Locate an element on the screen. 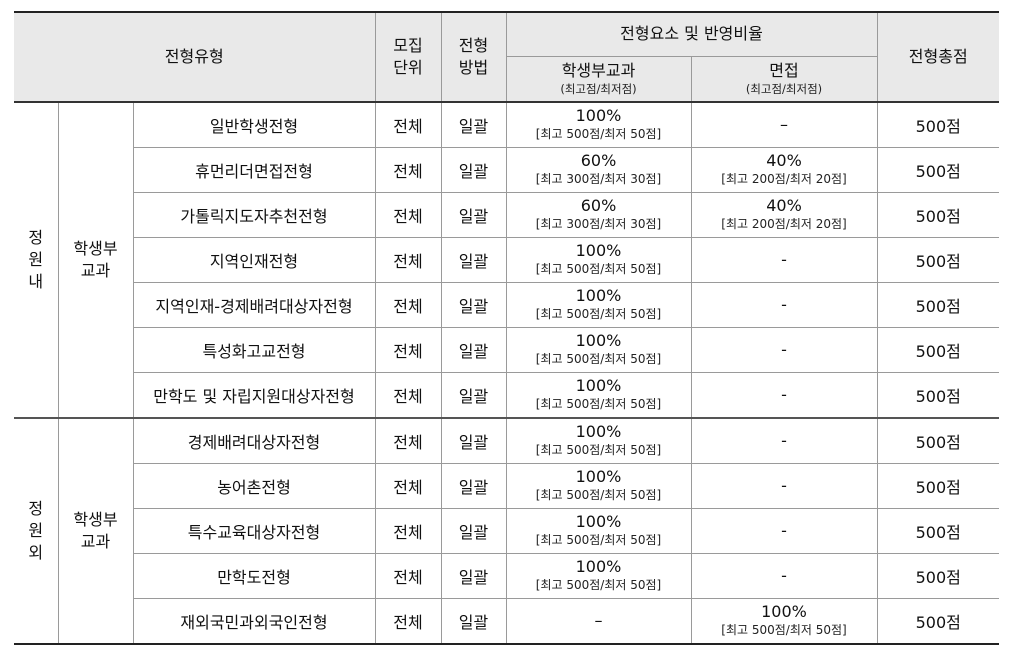 The height and width of the screenshot is (657, 1017). interview-cell: 100% [최고 500점/최저 50점] is located at coordinates (784, 621).